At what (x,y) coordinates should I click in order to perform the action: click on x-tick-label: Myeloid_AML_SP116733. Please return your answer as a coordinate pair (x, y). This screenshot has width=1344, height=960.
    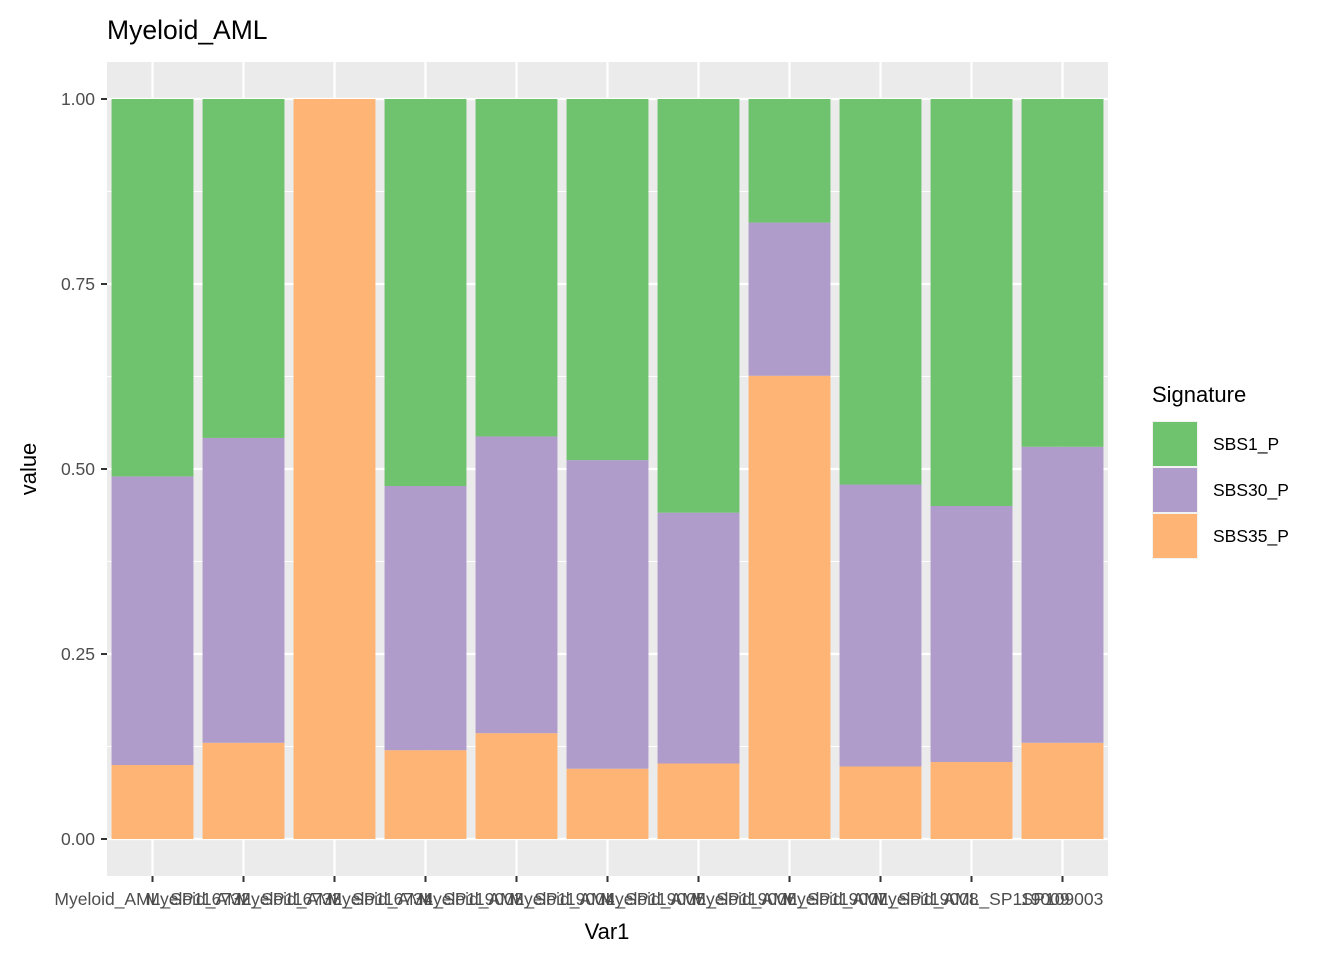
    Looking at the image, I should click on (243, 899).